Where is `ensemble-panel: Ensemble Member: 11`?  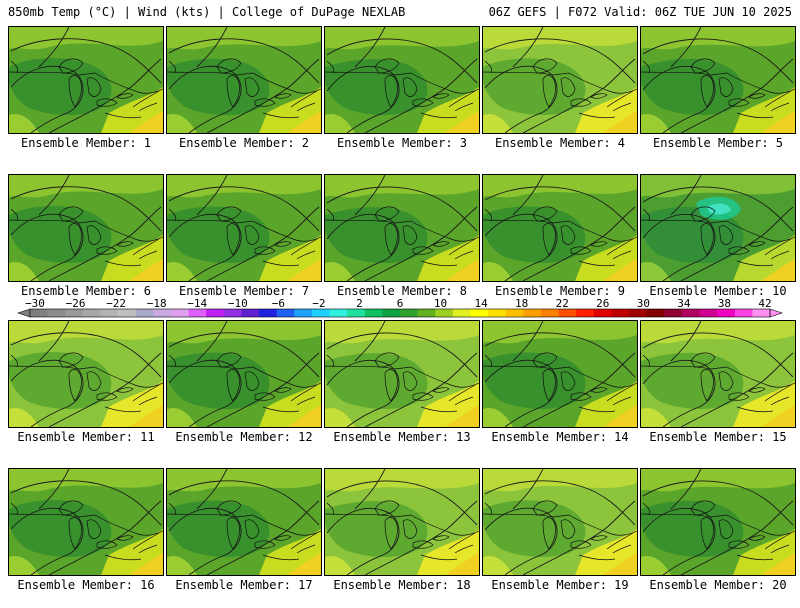
ensemble-panel: Ensemble Member: 11 is located at coordinates (86, 390).